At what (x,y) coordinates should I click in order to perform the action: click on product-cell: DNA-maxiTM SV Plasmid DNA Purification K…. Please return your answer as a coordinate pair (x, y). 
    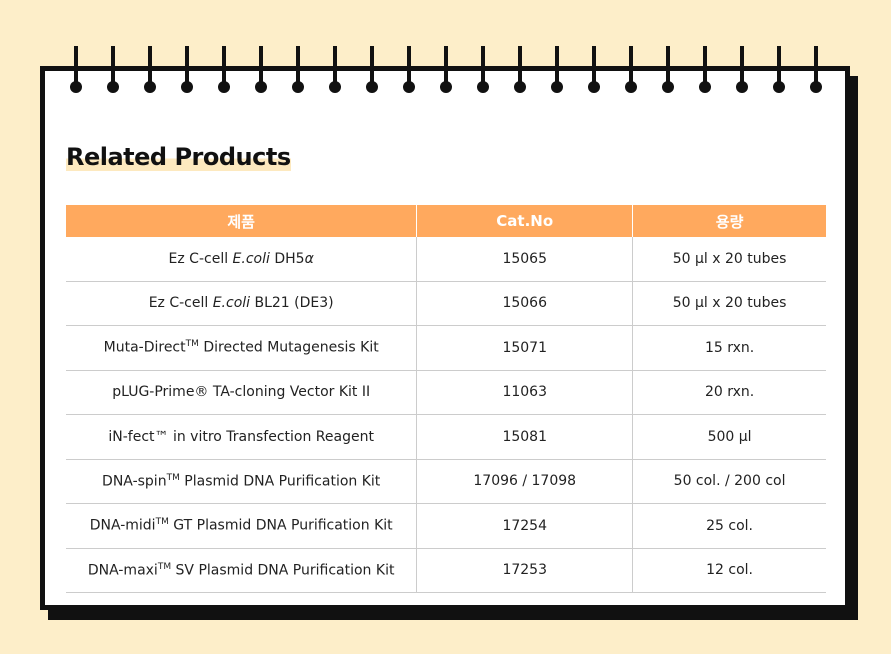
    Looking at the image, I should click on (241, 570).